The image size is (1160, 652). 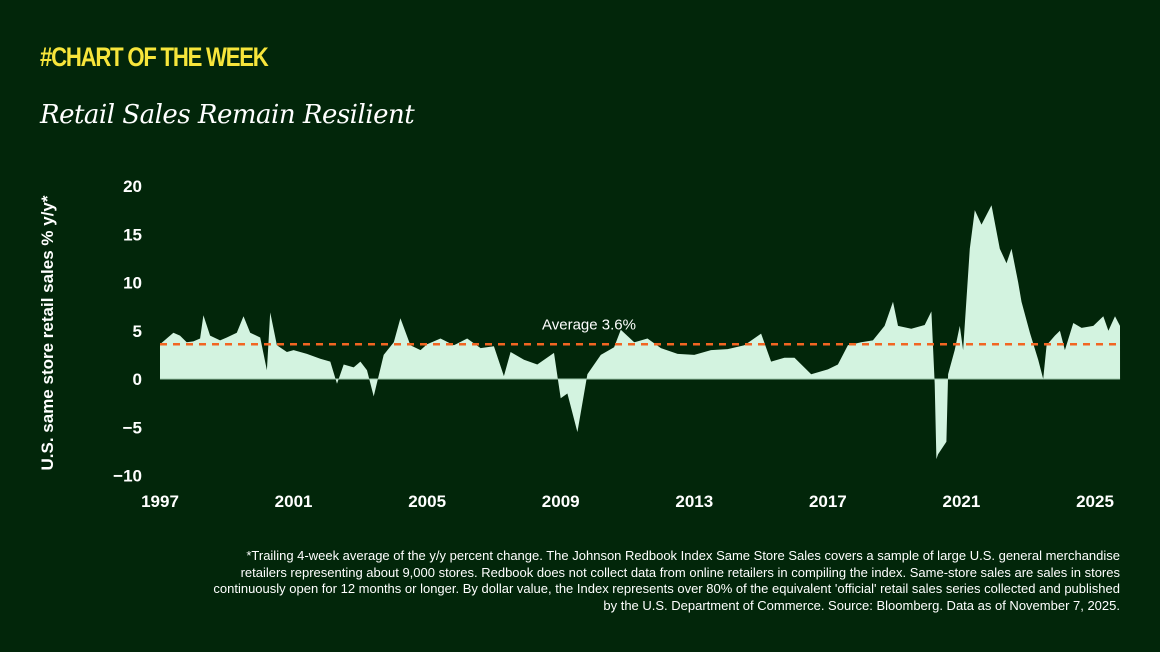 I want to click on x-axis: 1997 2001 2005 2009 2013 2017 2021 2025, so click(x=627, y=501).